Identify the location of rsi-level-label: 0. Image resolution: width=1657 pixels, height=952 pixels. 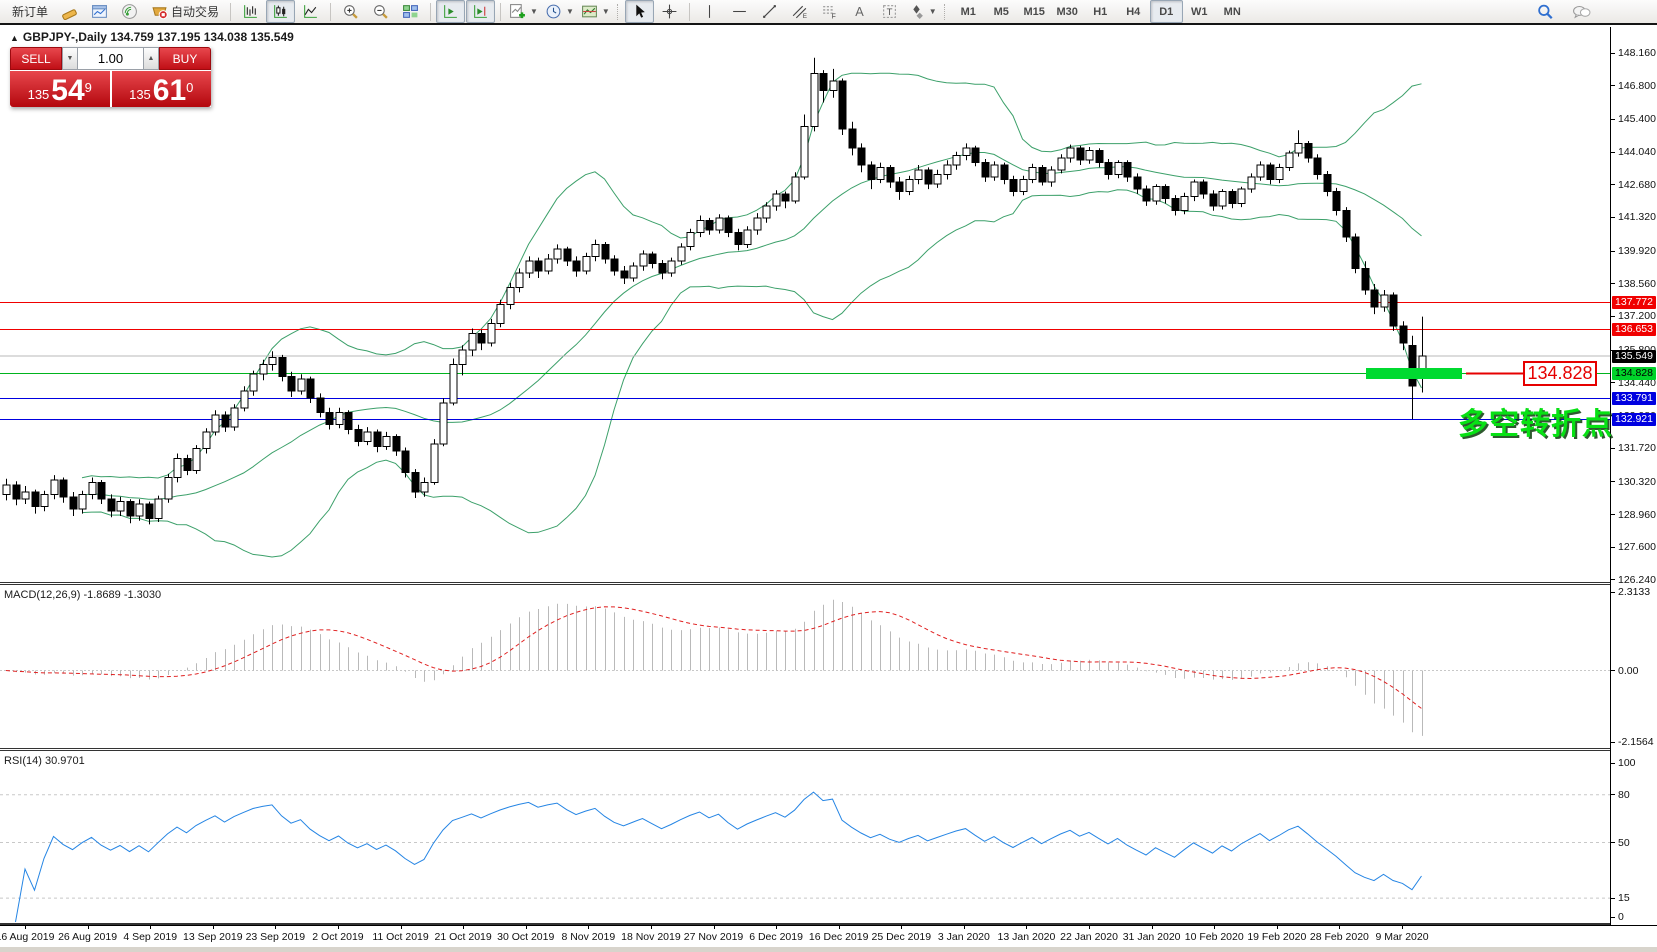
(1621, 917).